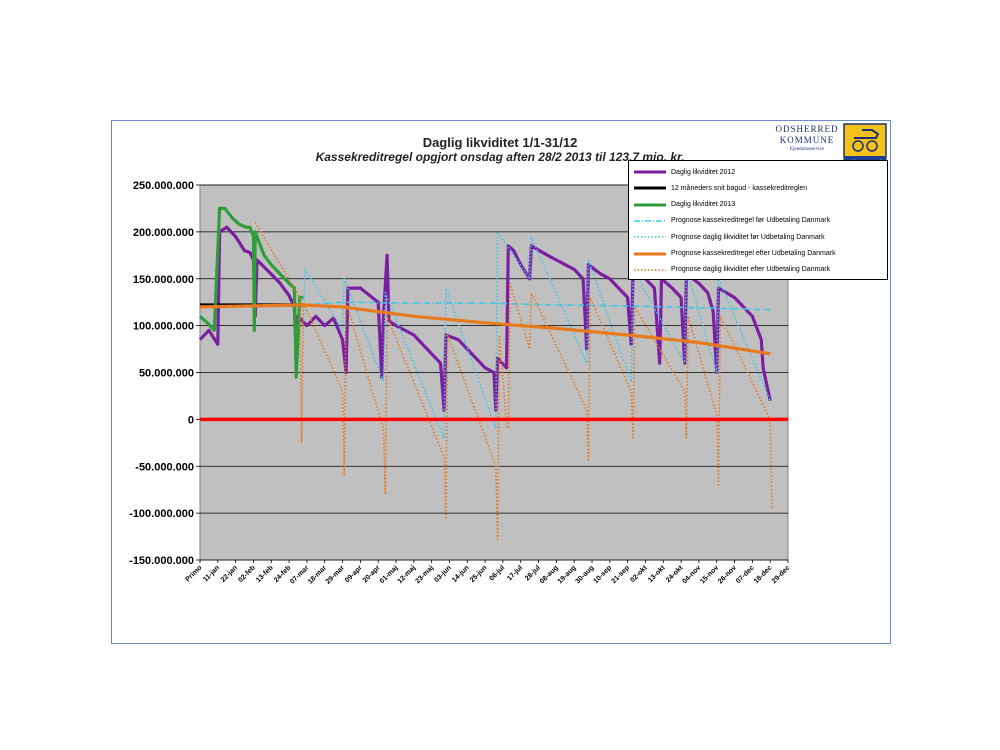  What do you see at coordinates (497, 573) in the screenshot?
I see `x-tick-label: 06-jul` at bounding box center [497, 573].